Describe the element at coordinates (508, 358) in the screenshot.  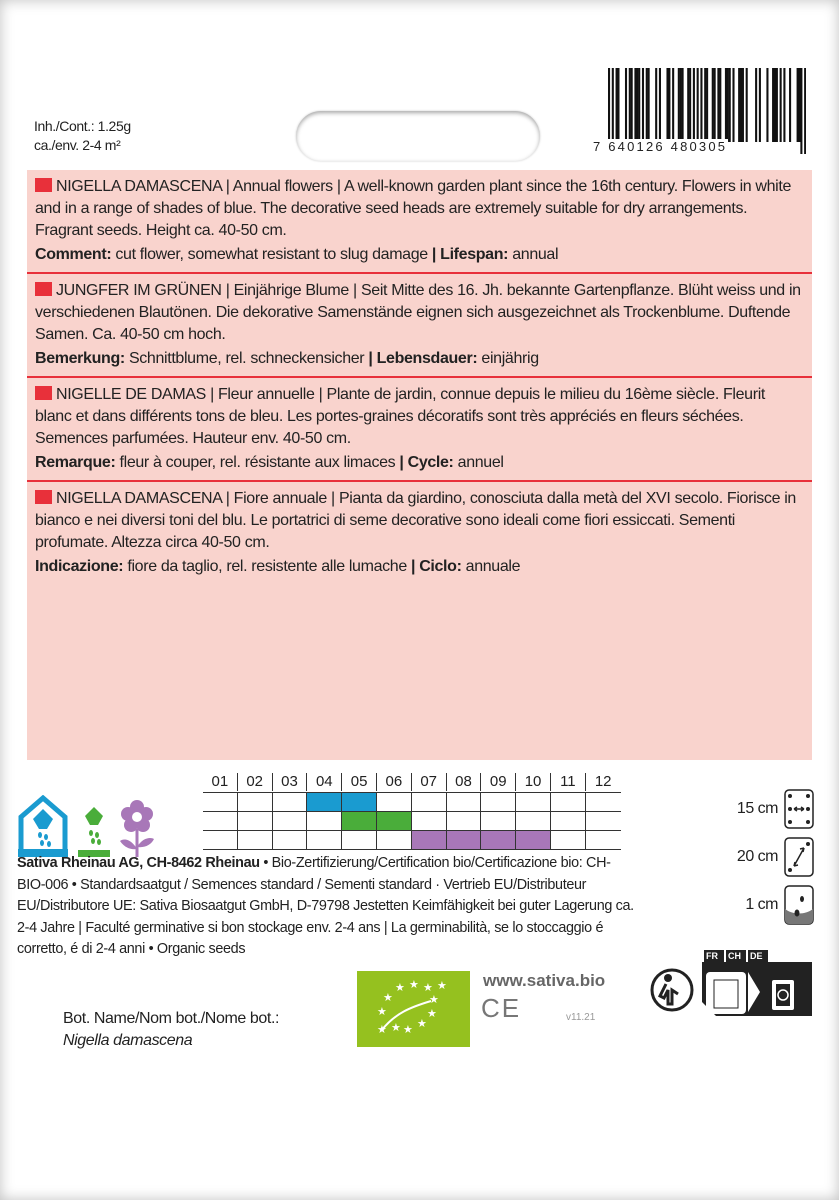
I see `value: einjährig` at that location.